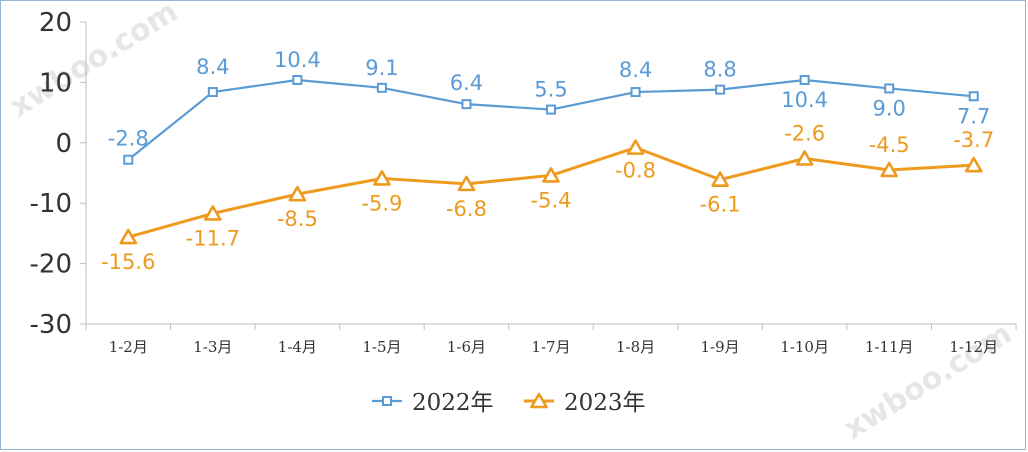 The width and height of the screenshot is (1028, 452). What do you see at coordinates (212, 347) in the screenshot?
I see `x-tick-label: 1-3月` at bounding box center [212, 347].